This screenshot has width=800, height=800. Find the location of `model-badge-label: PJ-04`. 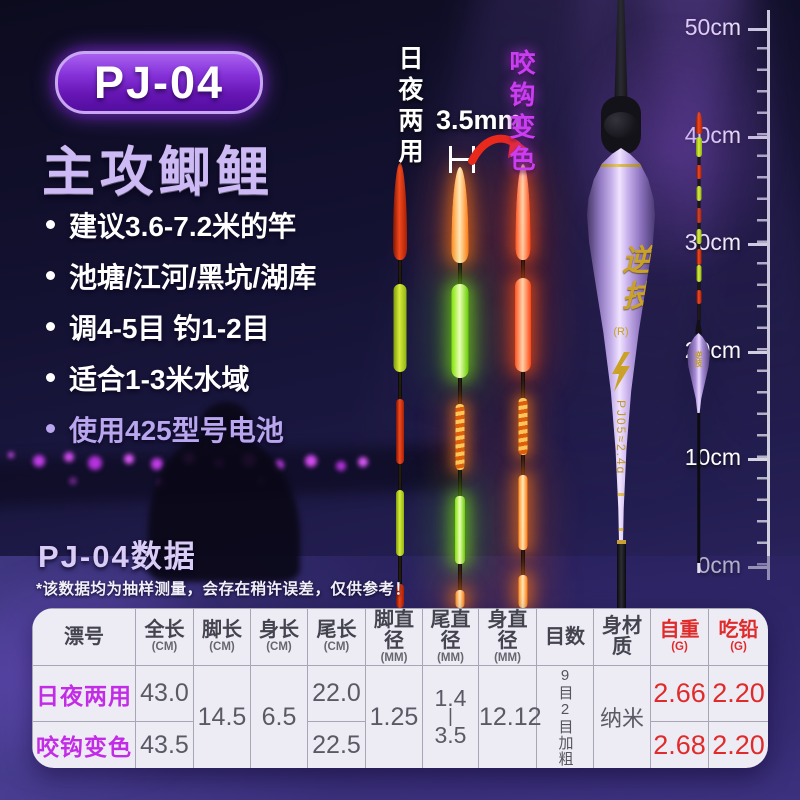

model-badge-label: PJ-04 is located at coordinates (159, 82).